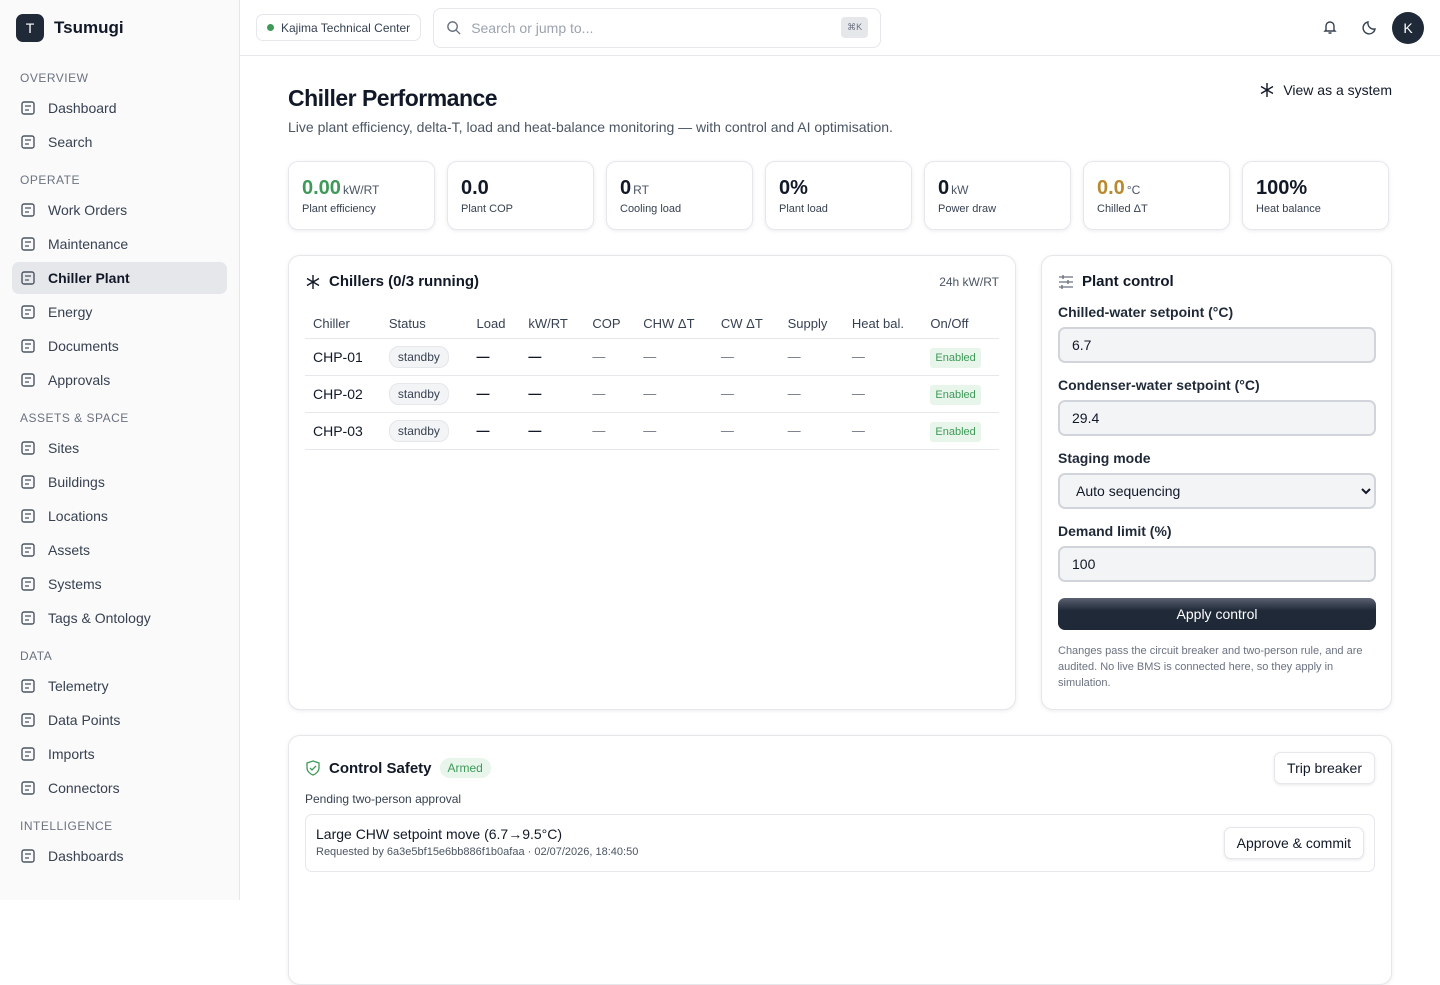 The height and width of the screenshot is (985, 1440). I want to click on nav-label: Approvals, so click(79, 380).